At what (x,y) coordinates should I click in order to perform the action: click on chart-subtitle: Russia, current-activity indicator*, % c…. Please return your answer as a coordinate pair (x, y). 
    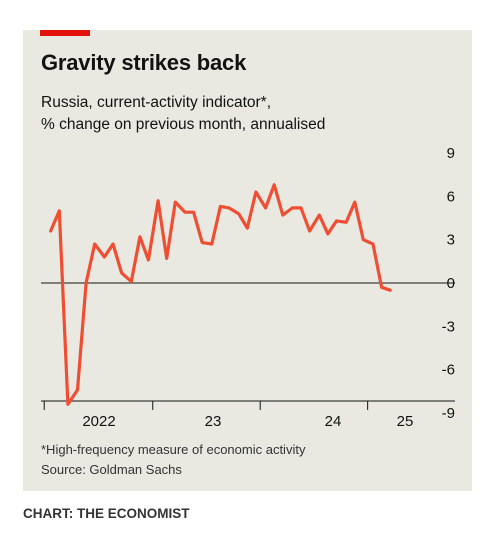
    Looking at the image, I should click on (241, 114).